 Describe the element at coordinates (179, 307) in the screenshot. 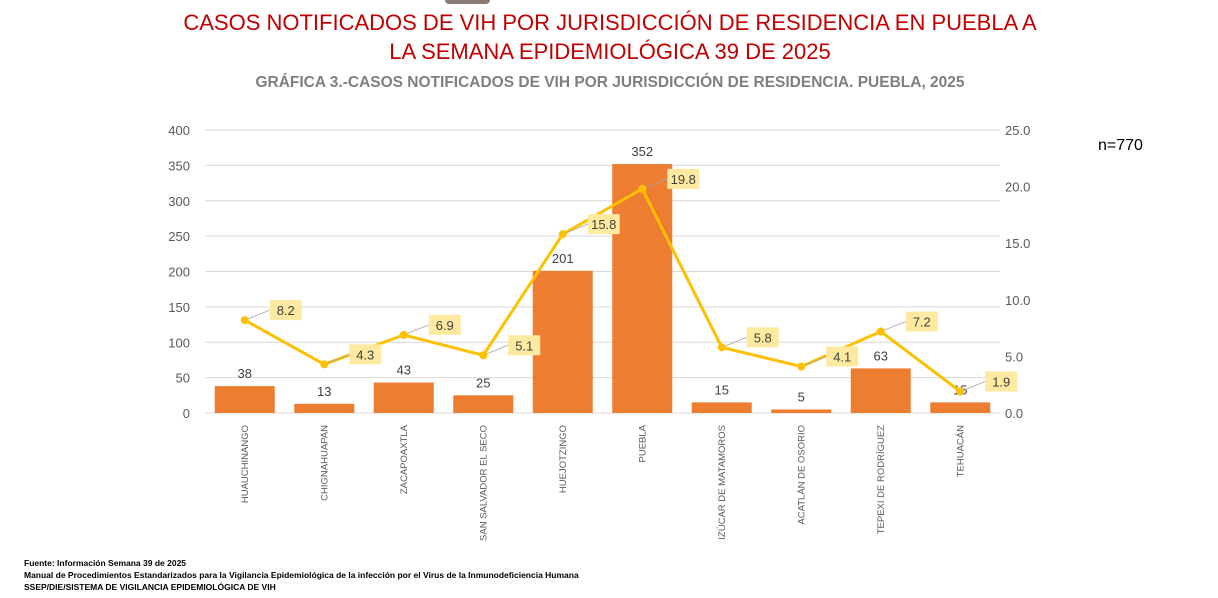

I see `y-tick-left: 150` at that location.